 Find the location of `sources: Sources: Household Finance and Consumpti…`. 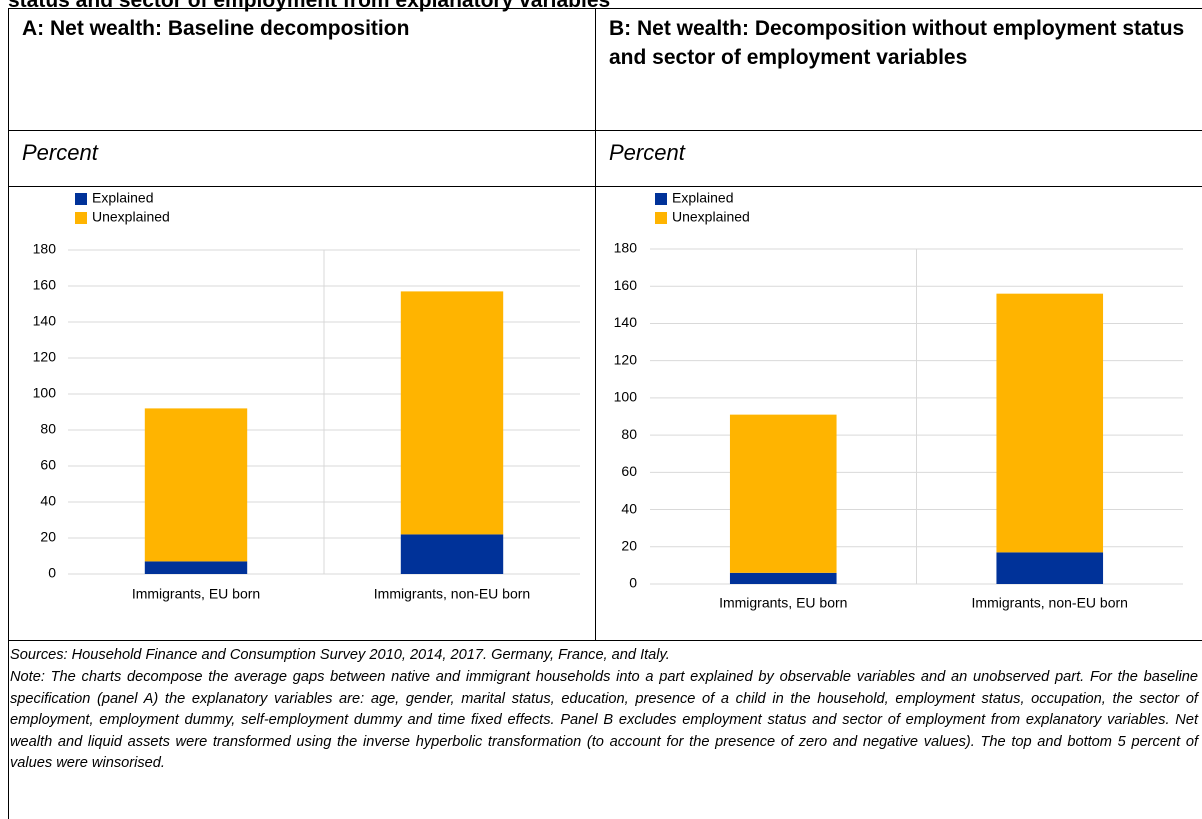

sources: Sources: Household Finance and Consumpti… is located at coordinates (340, 655).